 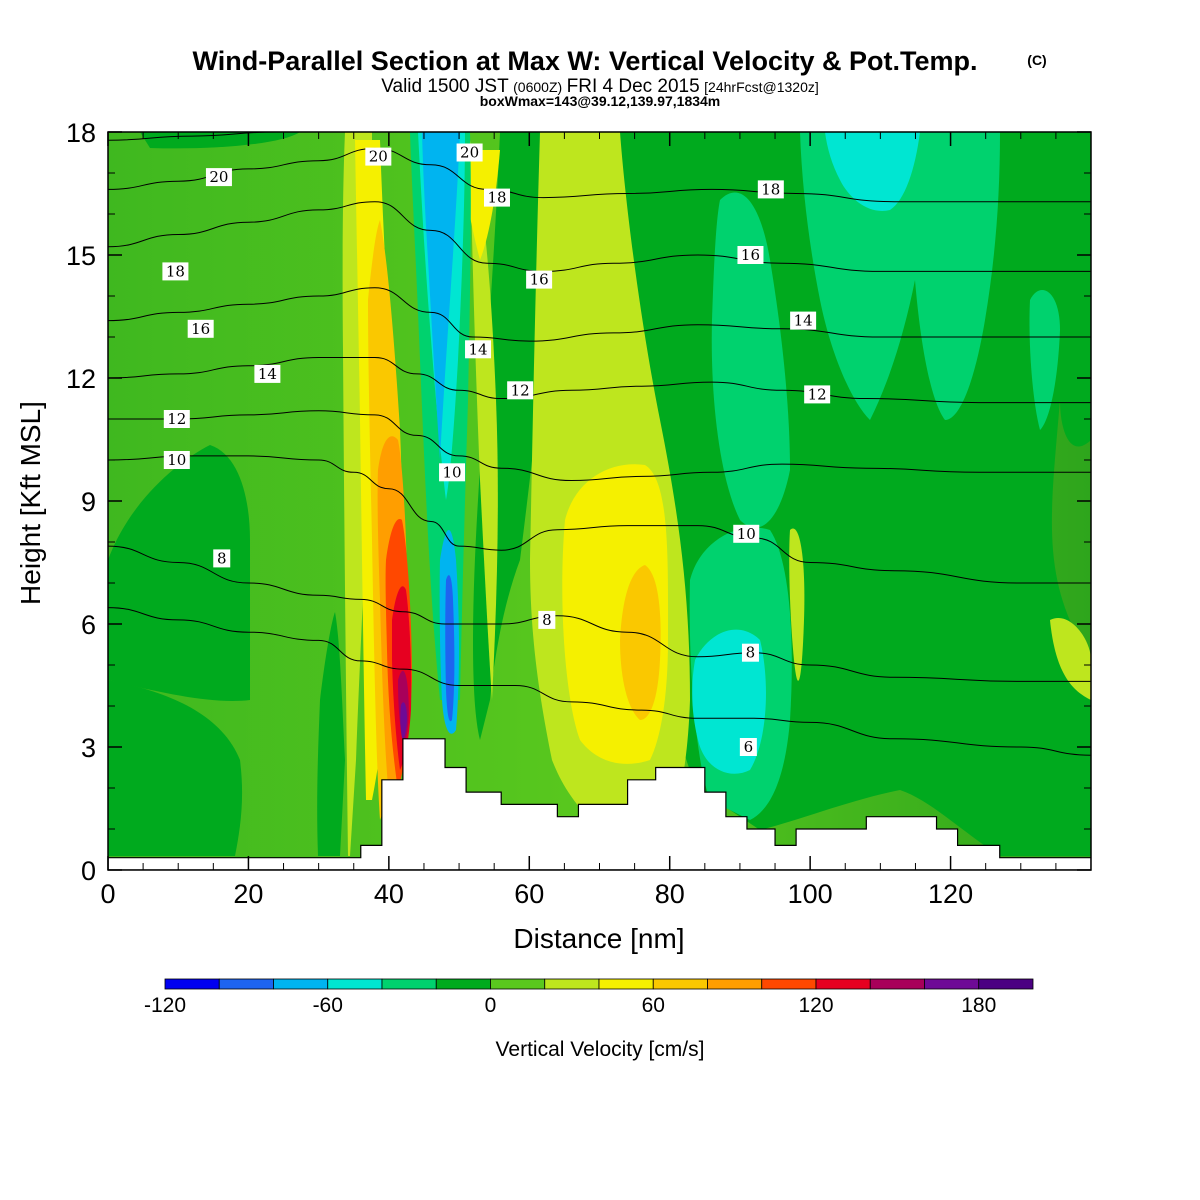 I want to click on x-tick-label: 0, so click(x=107, y=894).